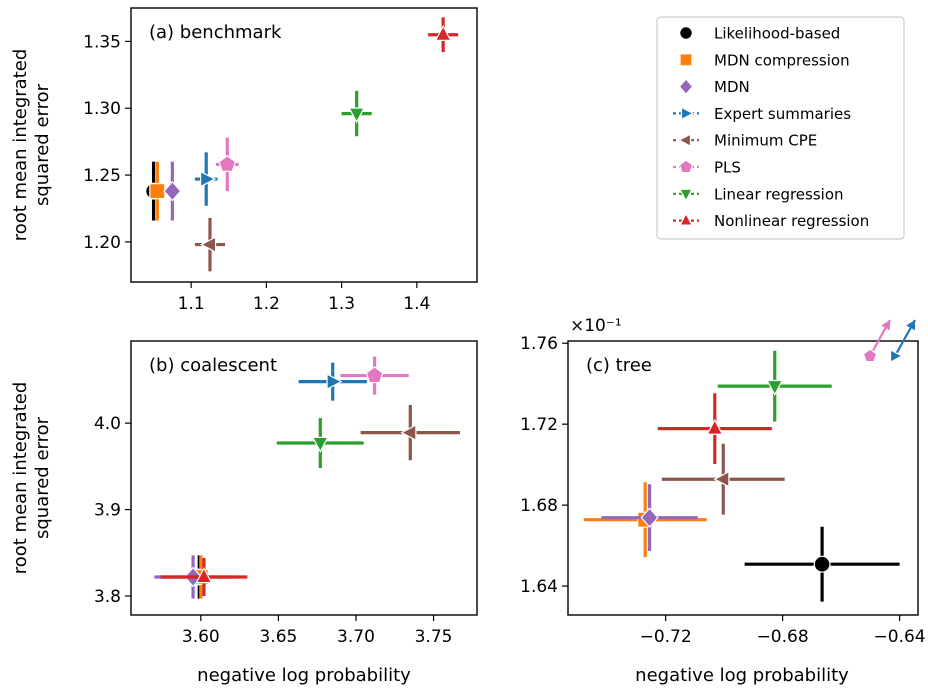 The width and height of the screenshot is (928, 689). I want to click on y-tick-label: 1.68, so click(539, 506).